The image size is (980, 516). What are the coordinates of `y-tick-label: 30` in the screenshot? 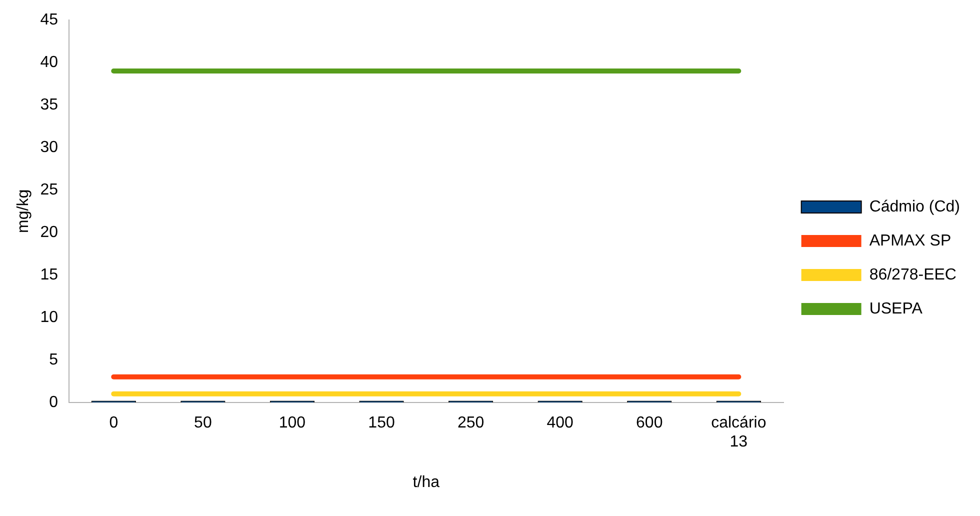 It's located at (49, 147).